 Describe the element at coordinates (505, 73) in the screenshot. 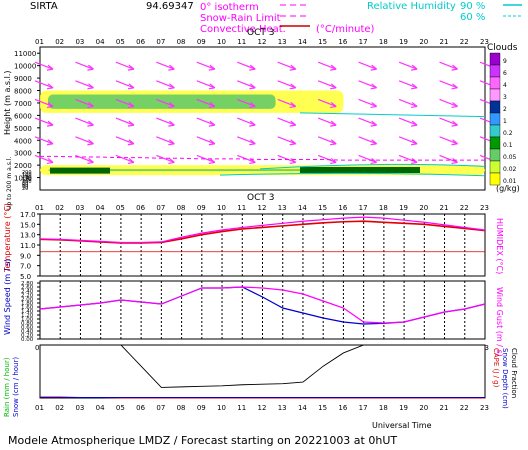

I see `scale-label: 6` at that location.